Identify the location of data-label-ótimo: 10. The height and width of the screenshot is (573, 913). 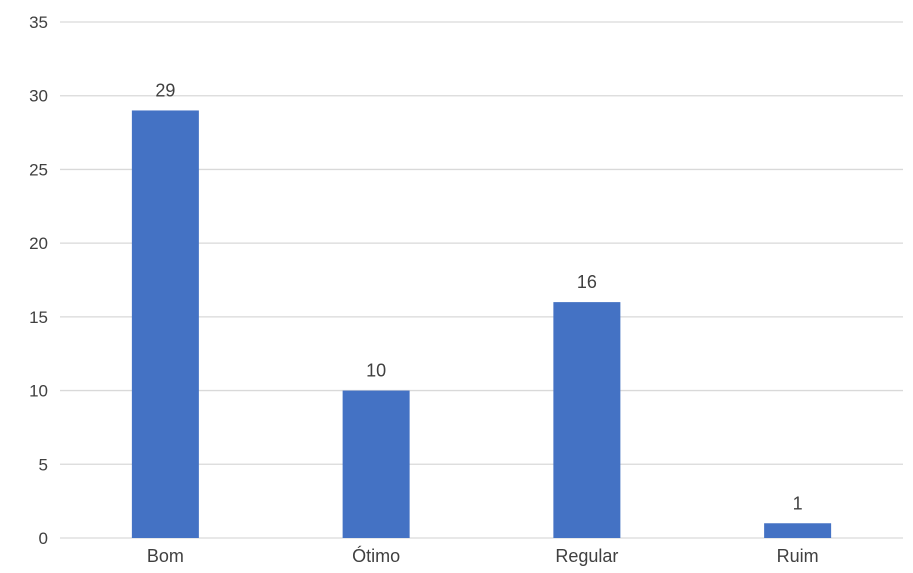
(376, 371).